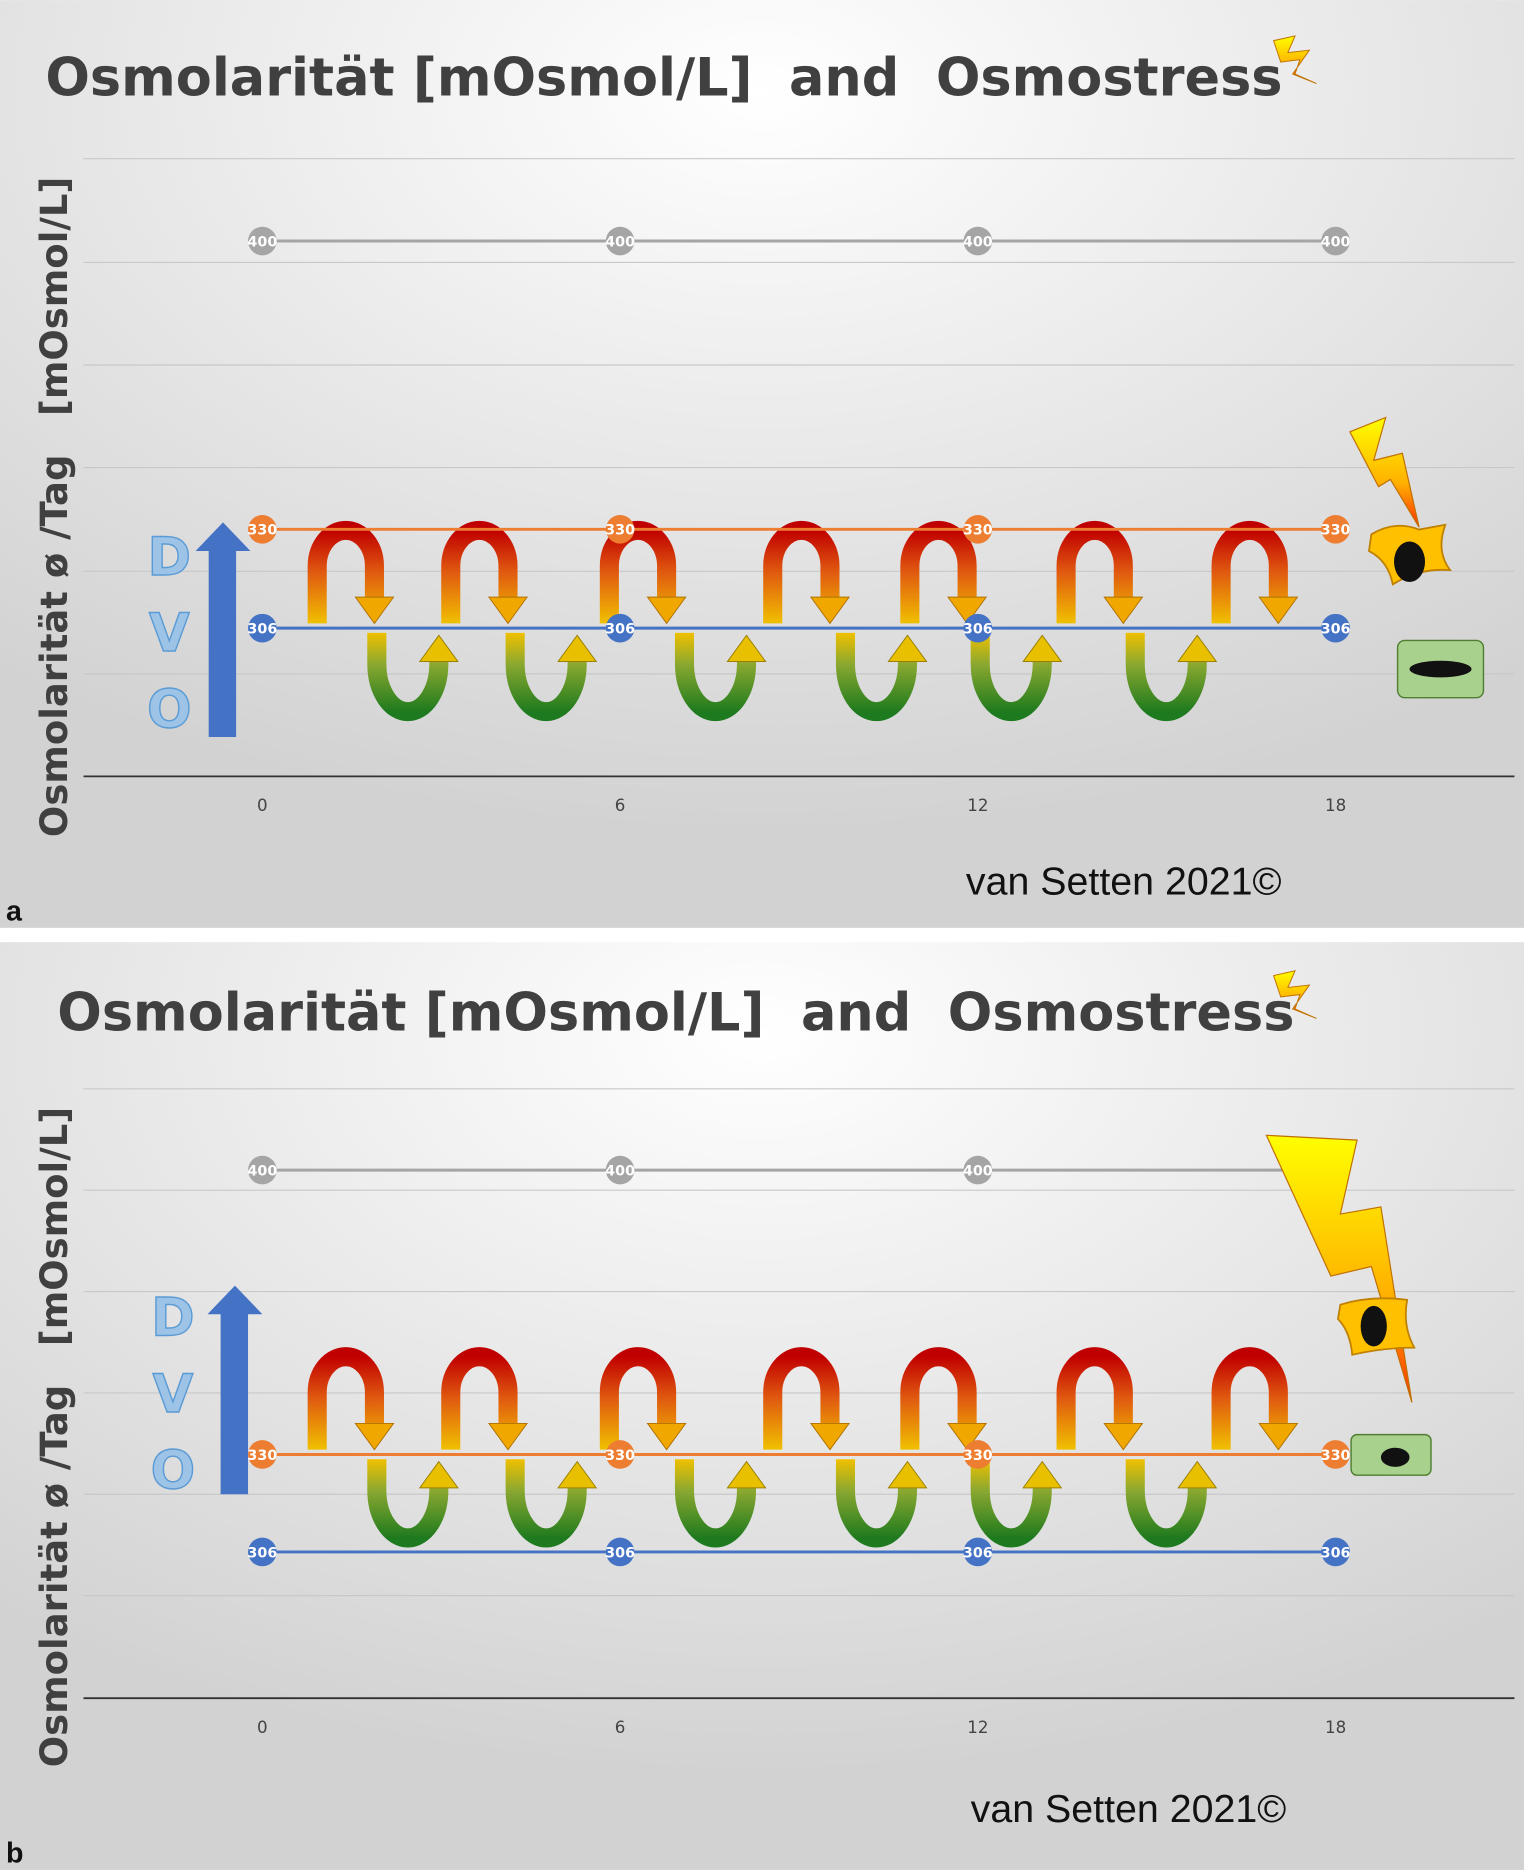  What do you see at coordinates (14, 912) in the screenshot?
I see `panel-label: a` at bounding box center [14, 912].